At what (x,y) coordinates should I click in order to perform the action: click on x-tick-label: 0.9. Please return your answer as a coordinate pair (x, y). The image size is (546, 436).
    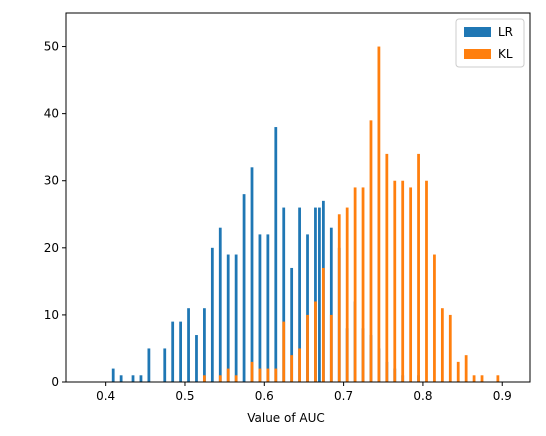
    Looking at the image, I should click on (502, 396).